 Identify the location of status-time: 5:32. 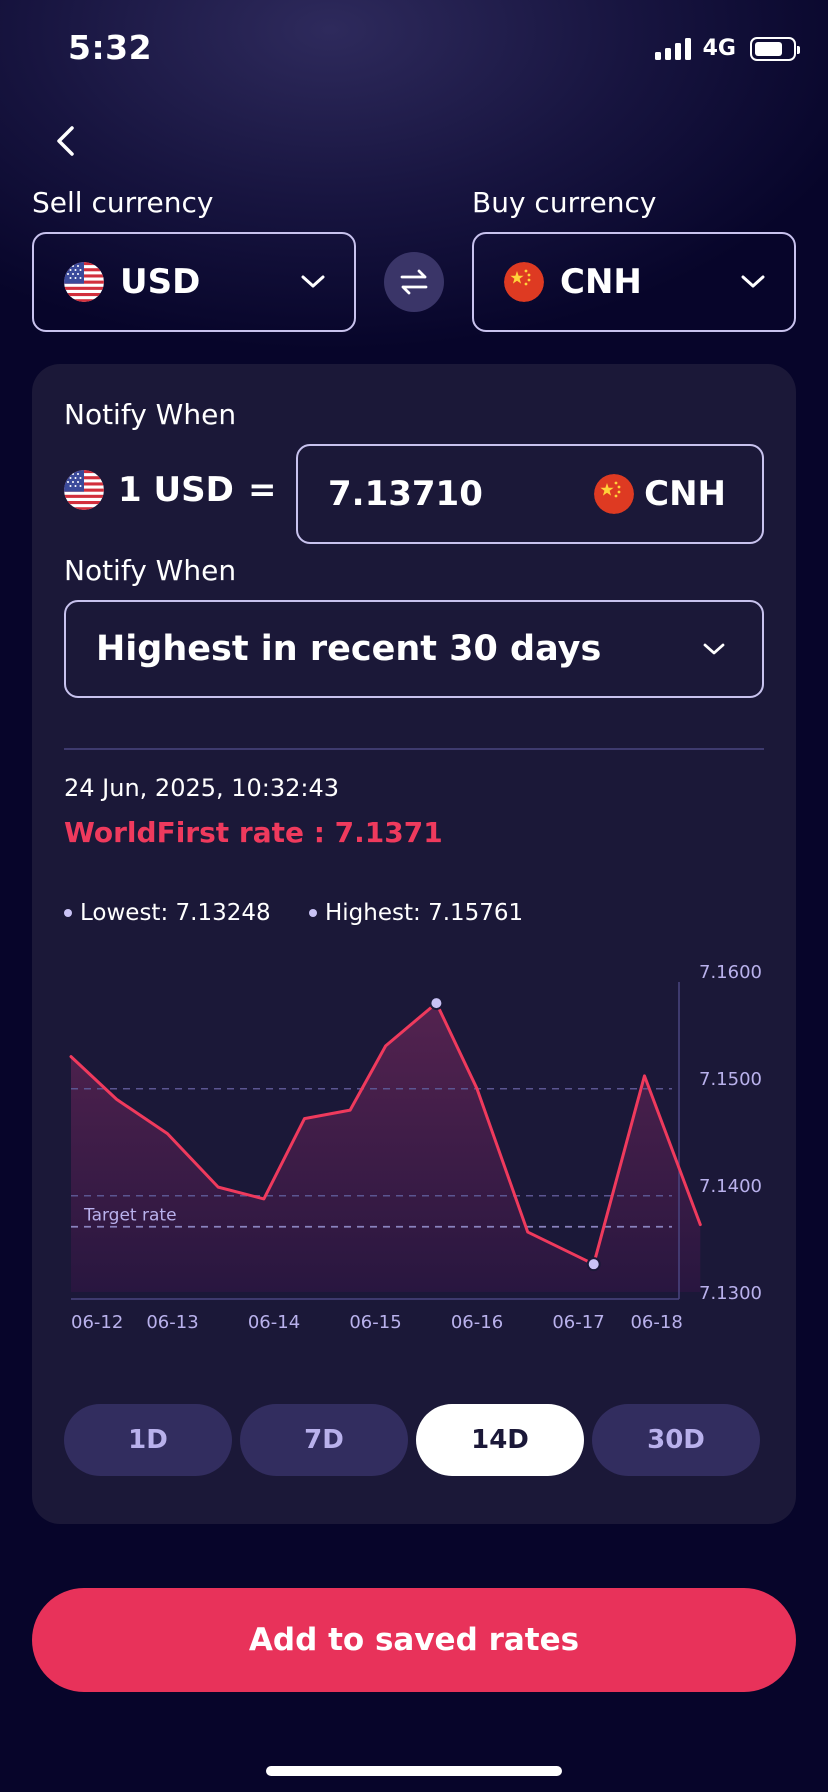
(110, 47).